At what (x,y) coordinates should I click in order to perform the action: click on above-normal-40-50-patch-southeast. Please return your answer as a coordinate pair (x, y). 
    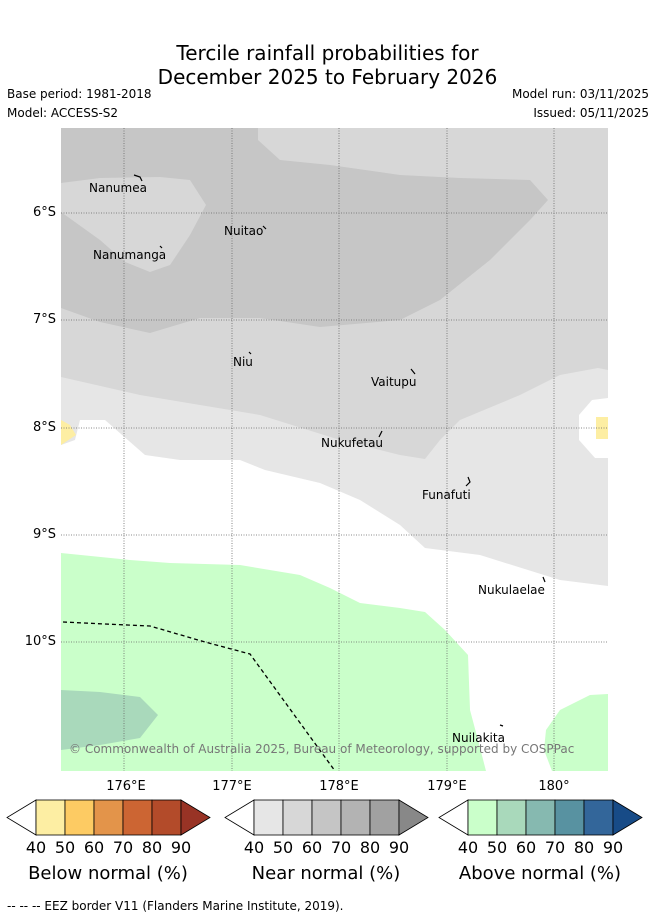
    Looking at the image, I should click on (576, 732).